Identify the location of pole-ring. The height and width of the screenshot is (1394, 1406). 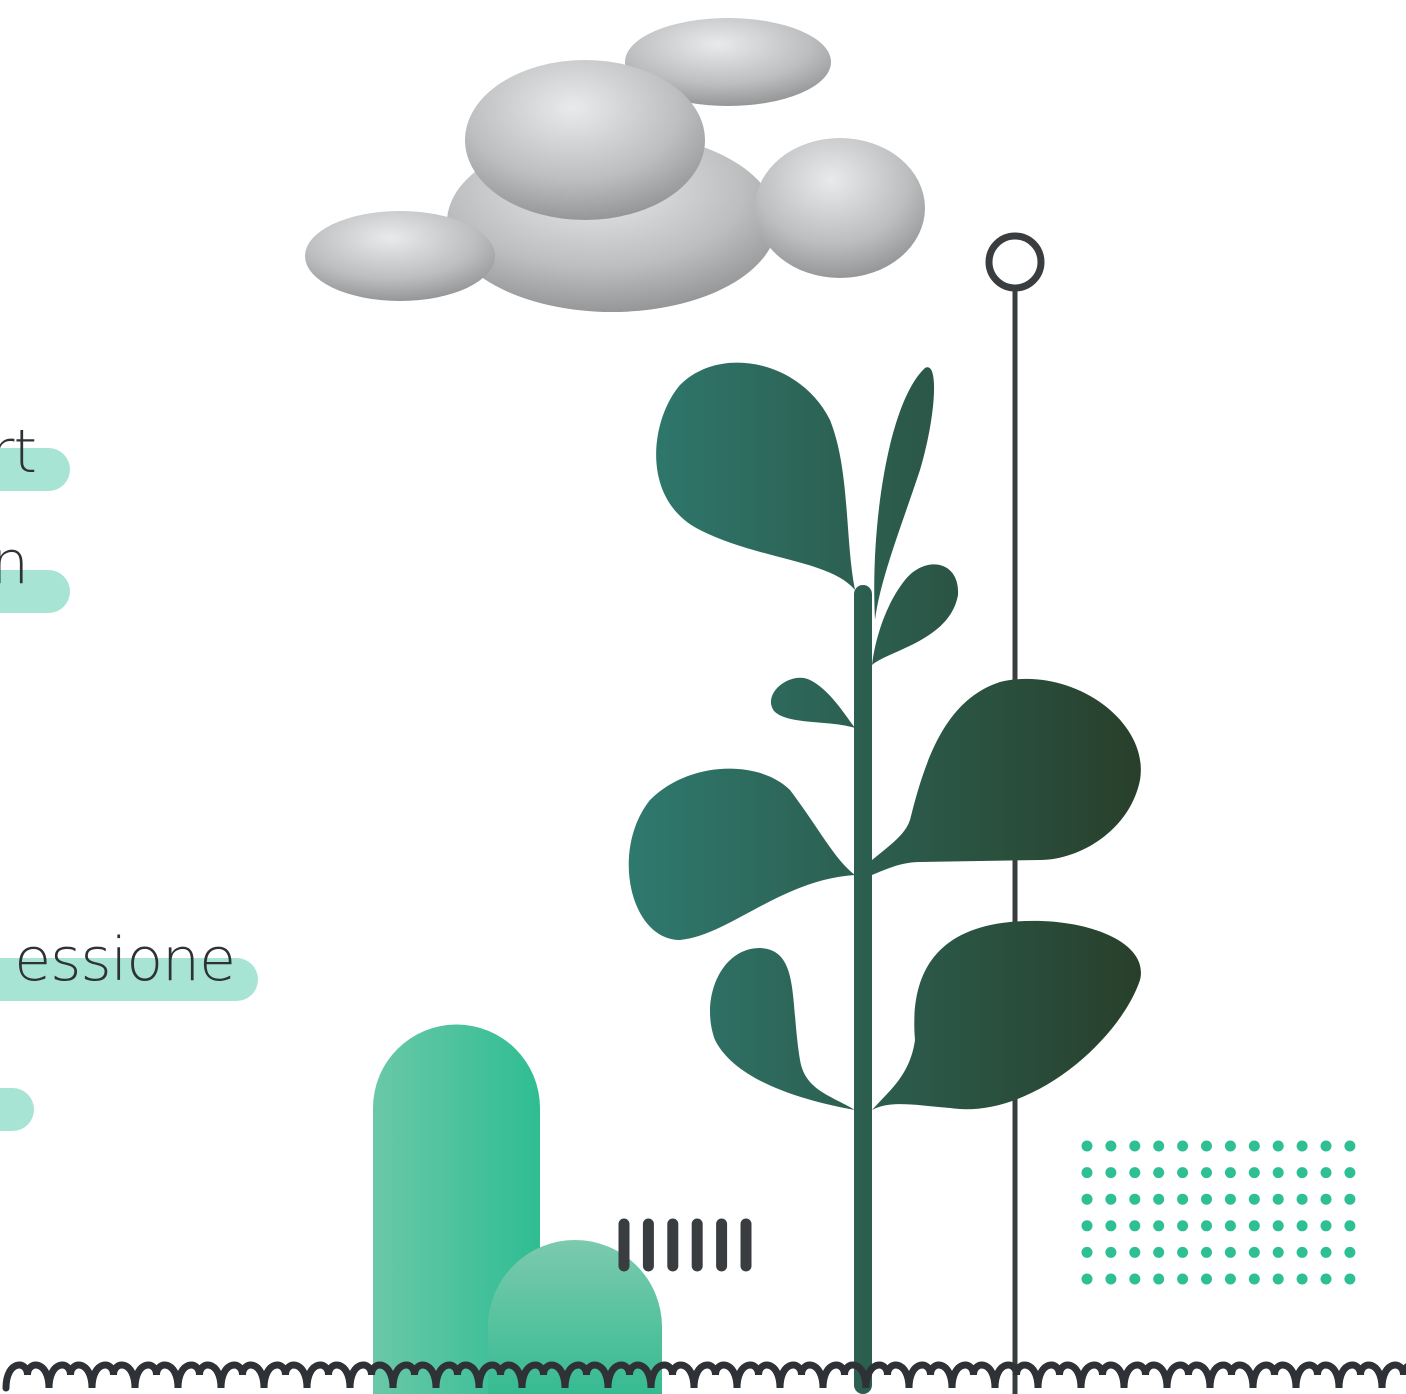
(1015, 262).